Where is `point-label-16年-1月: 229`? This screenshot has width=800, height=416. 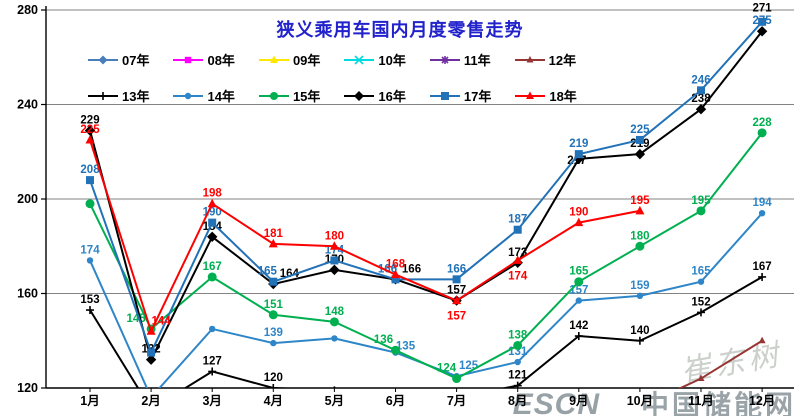 point-label-16年-1月: 229 is located at coordinates (89, 120).